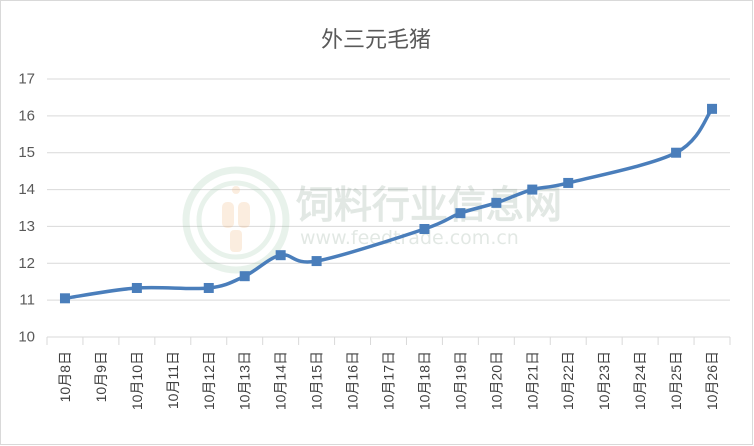 The height and width of the screenshot is (446, 754). Describe the element at coordinates (26, 337) in the screenshot. I see `y-tick-label: 10` at that location.